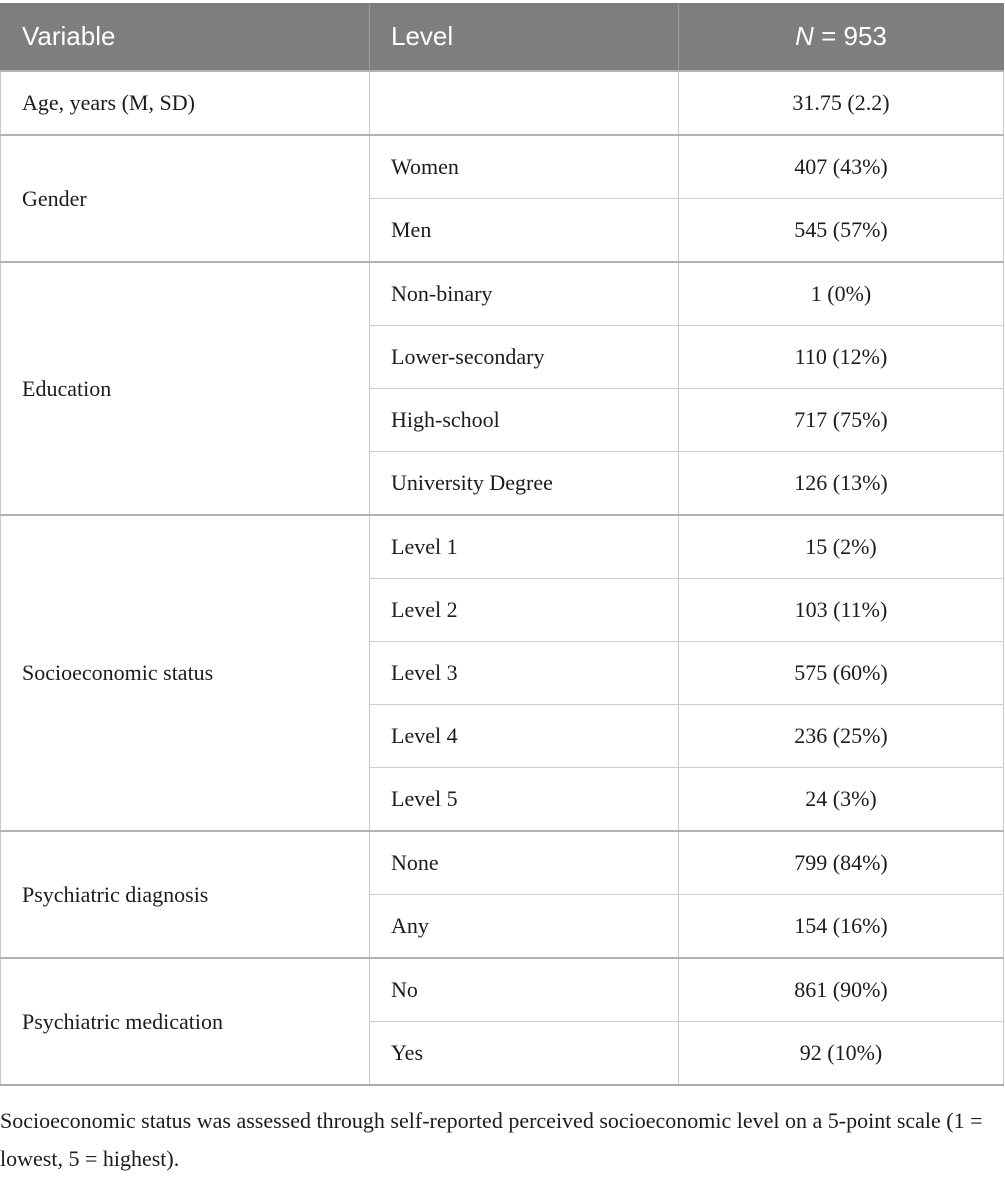 The image size is (1005, 1178). What do you see at coordinates (524, 926) in the screenshot?
I see `level-cell: Any` at bounding box center [524, 926].